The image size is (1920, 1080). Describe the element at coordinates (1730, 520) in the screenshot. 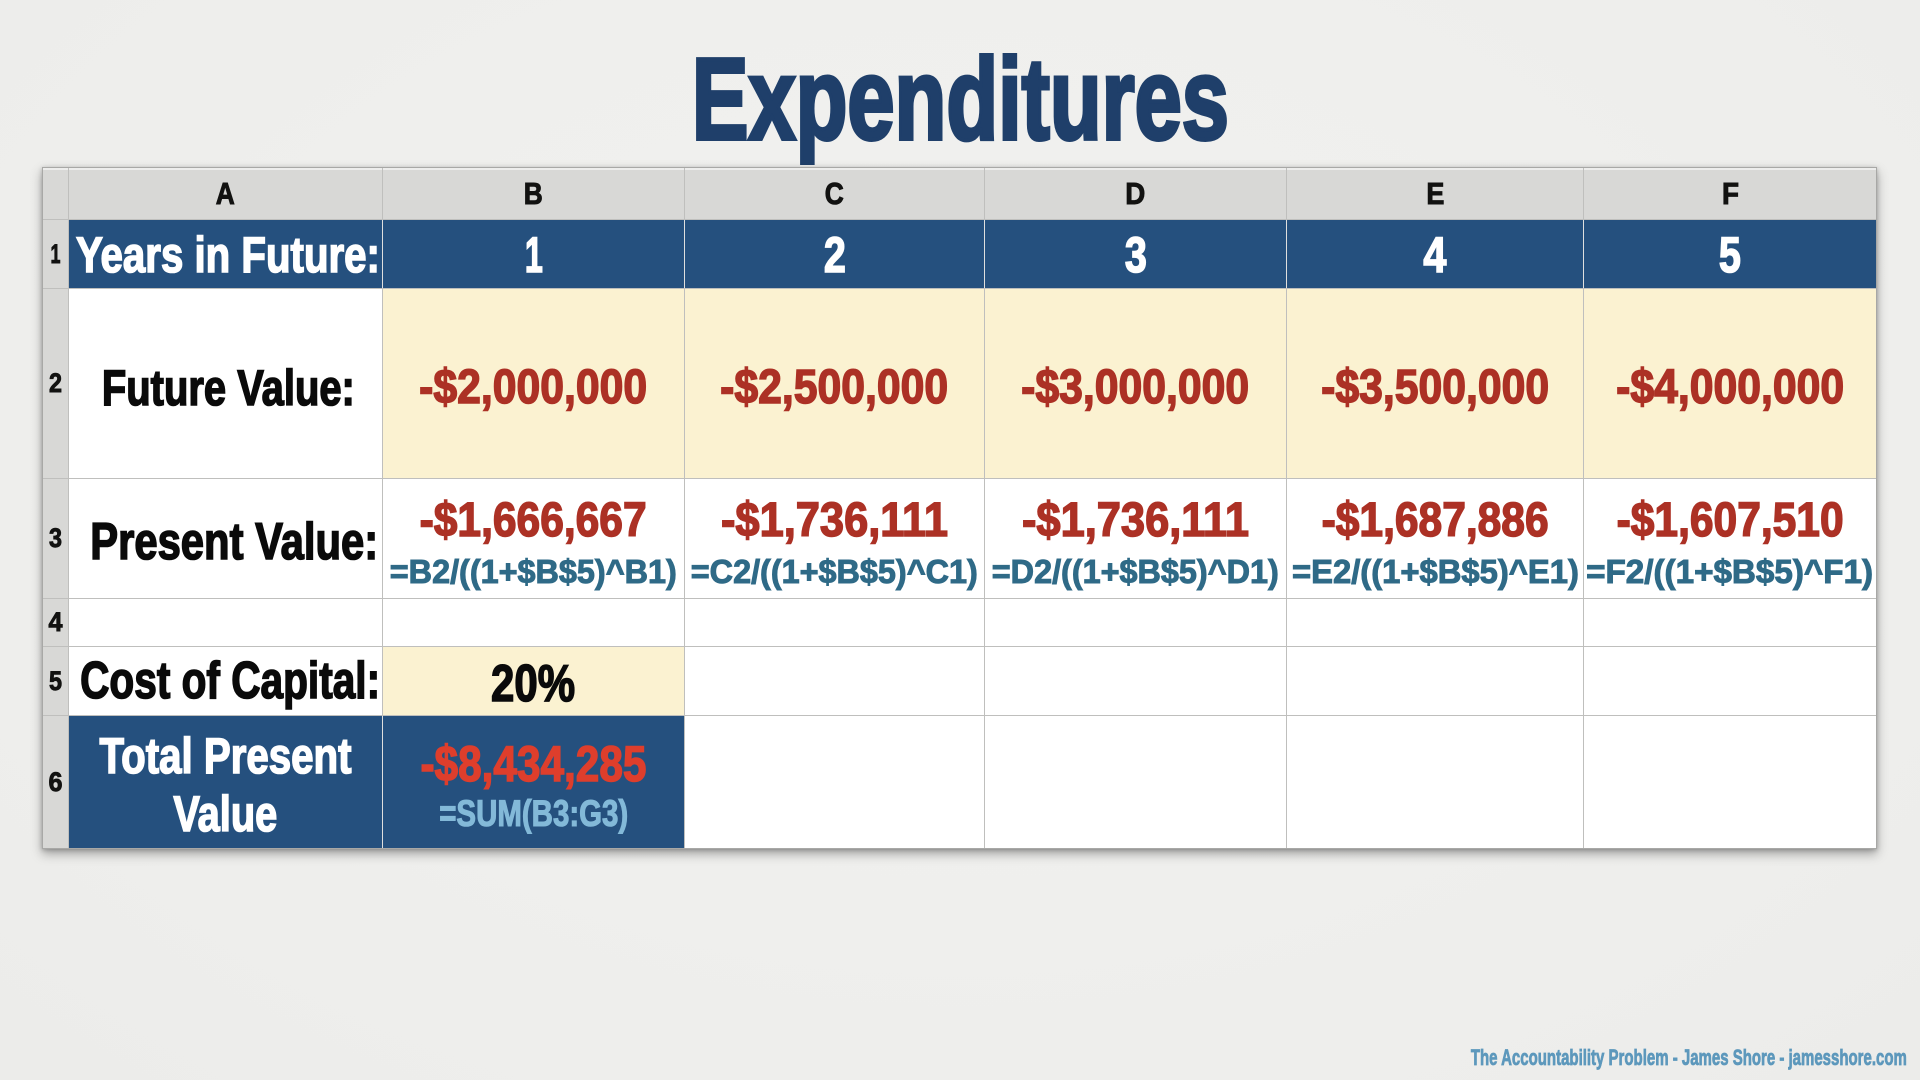

I see `present-value-5: -$1,607,510` at that location.